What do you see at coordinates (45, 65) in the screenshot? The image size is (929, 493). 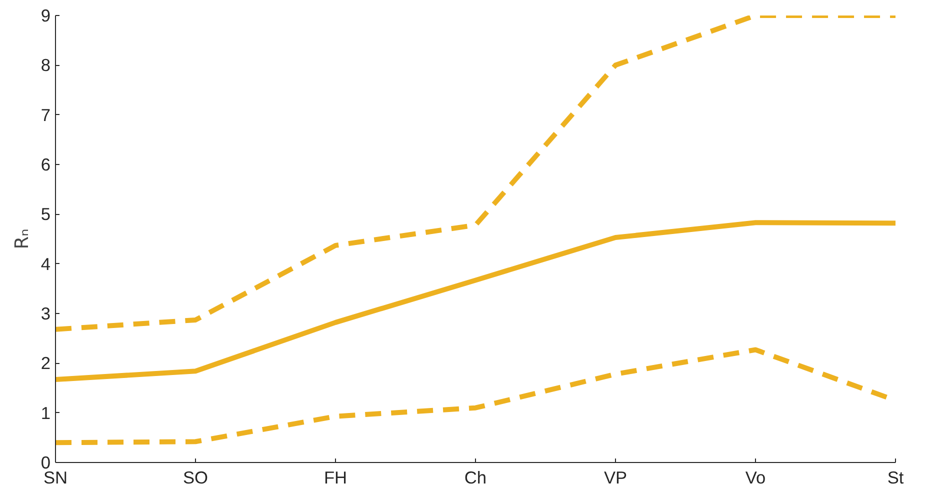 I see `y-tick-label: 8` at bounding box center [45, 65].